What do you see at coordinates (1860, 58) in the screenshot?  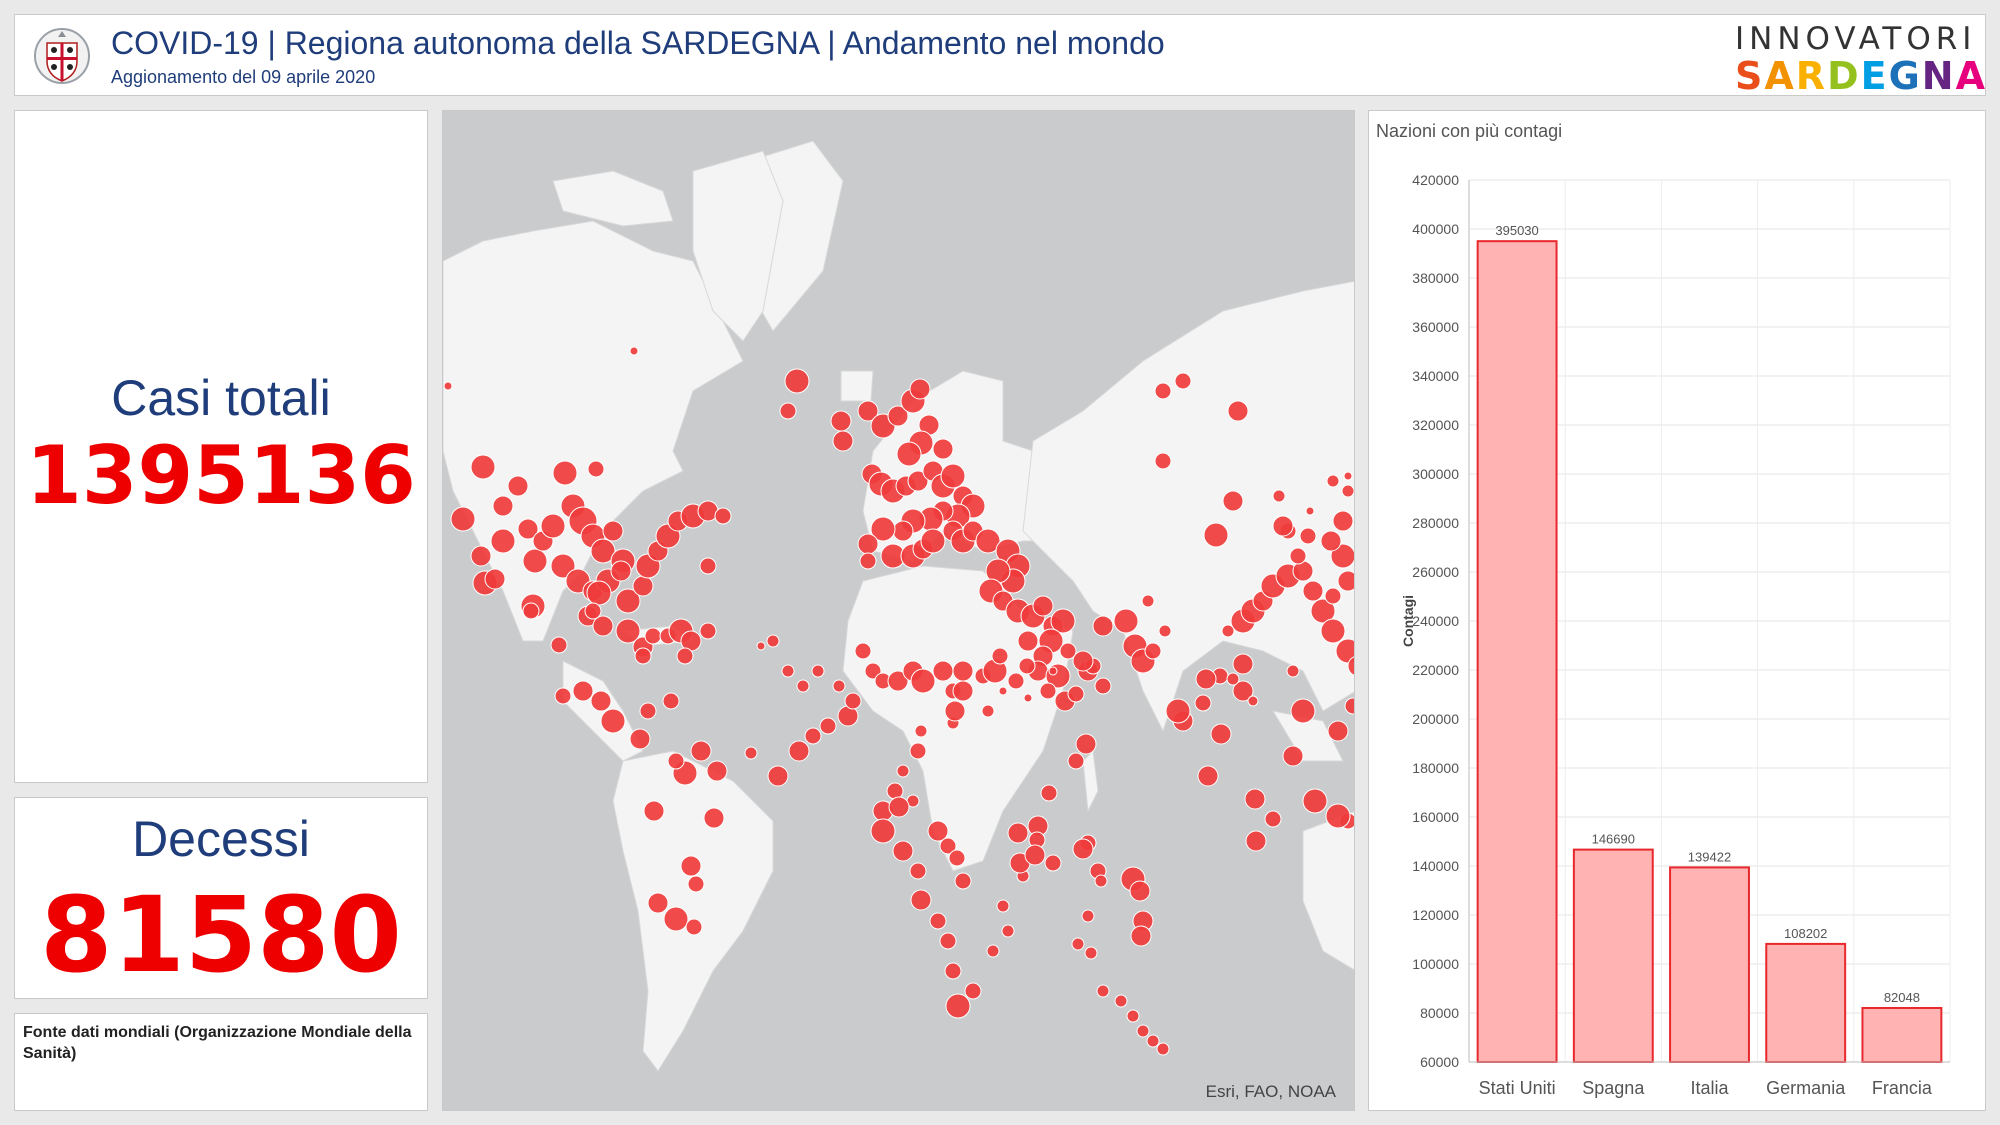 I see `innovatori-sardegna-logo: INNOVATORI SARDEGNA` at bounding box center [1860, 58].